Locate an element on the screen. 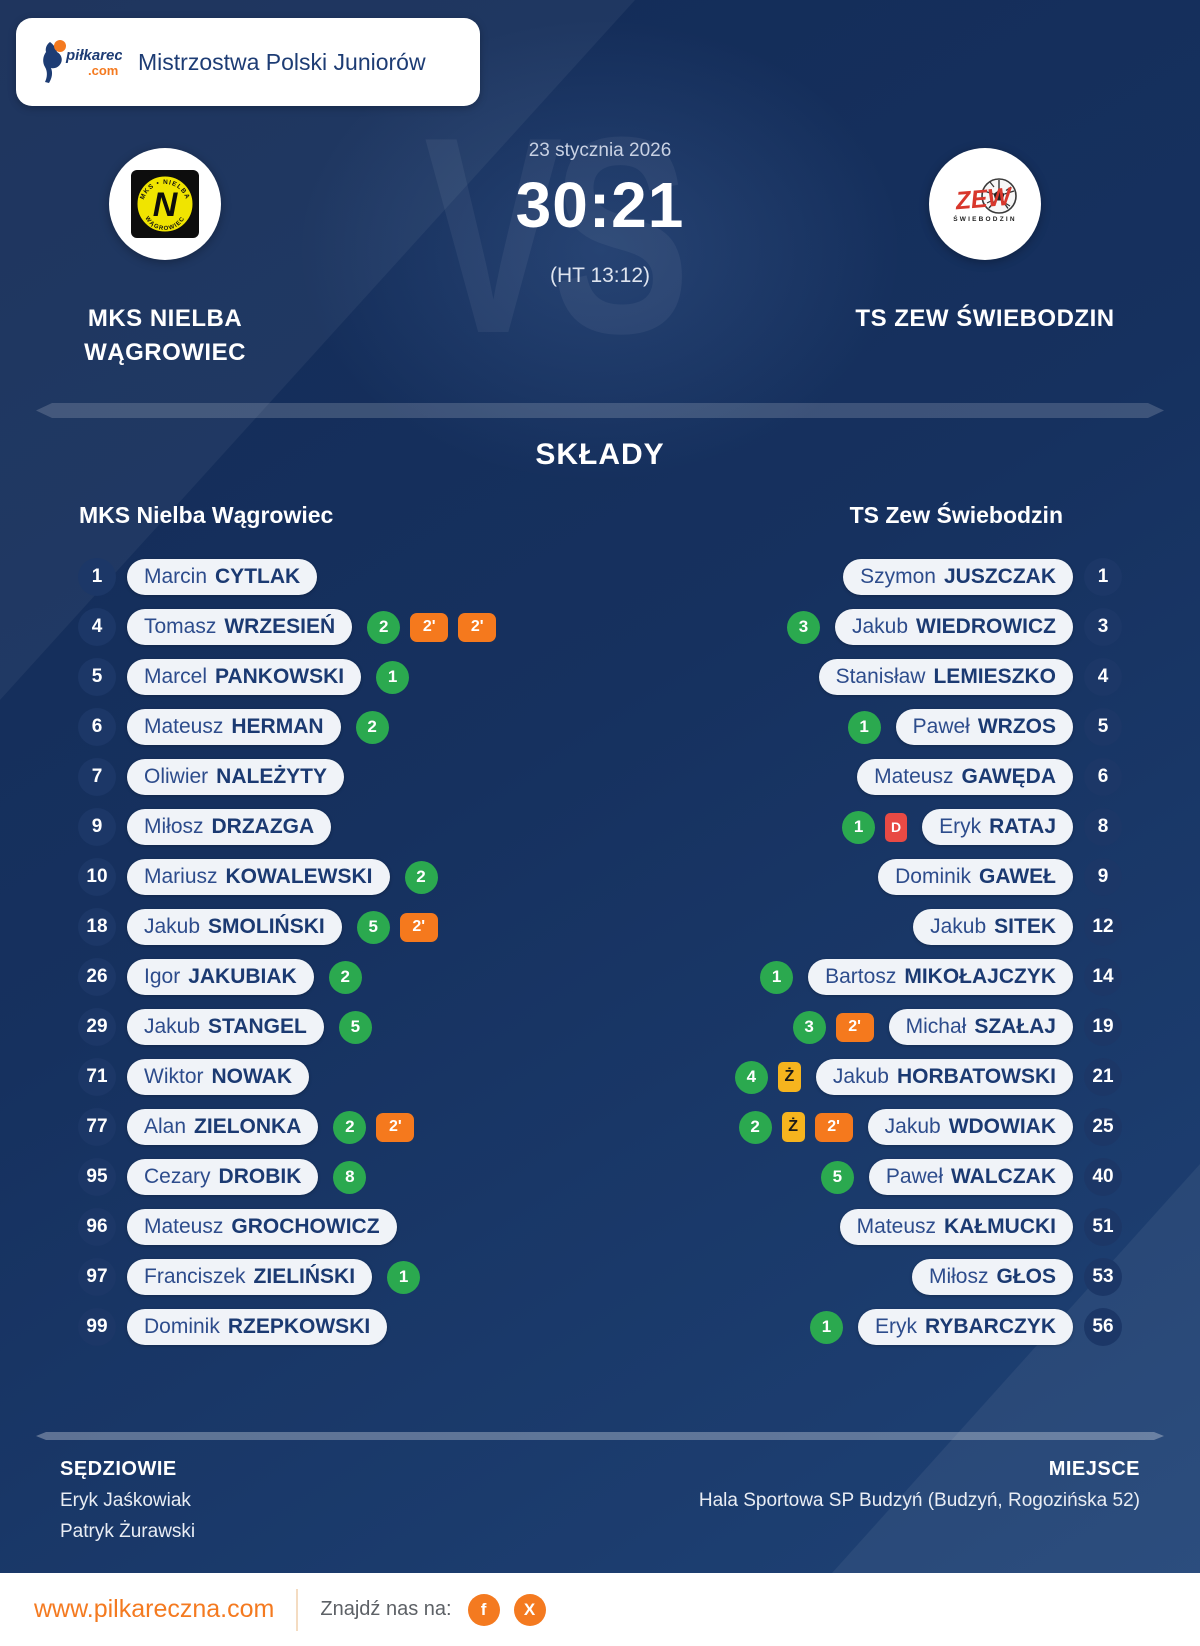  player-name-pill: Jakub STANGEL is located at coordinates (225, 1027).